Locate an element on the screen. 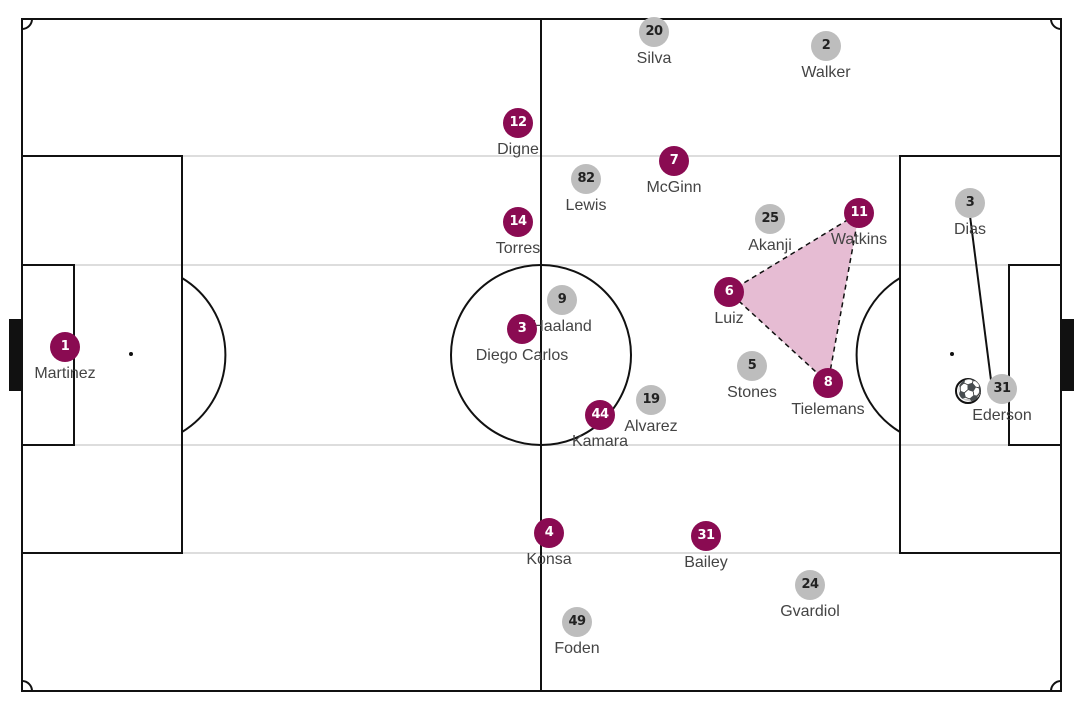 The height and width of the screenshot is (712, 1085). player-number: 82 is located at coordinates (586, 179).